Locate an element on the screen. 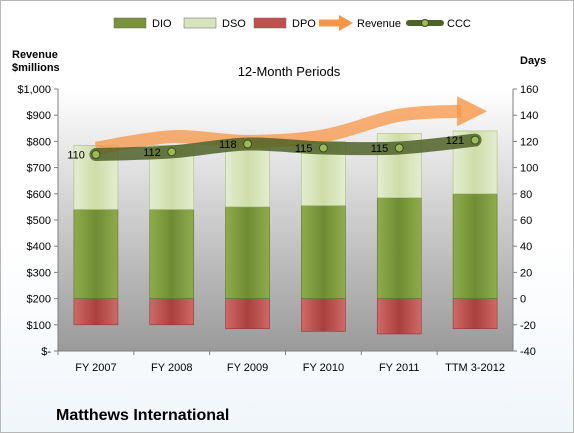  ccc-data-label-5: 121 is located at coordinates (455, 141).